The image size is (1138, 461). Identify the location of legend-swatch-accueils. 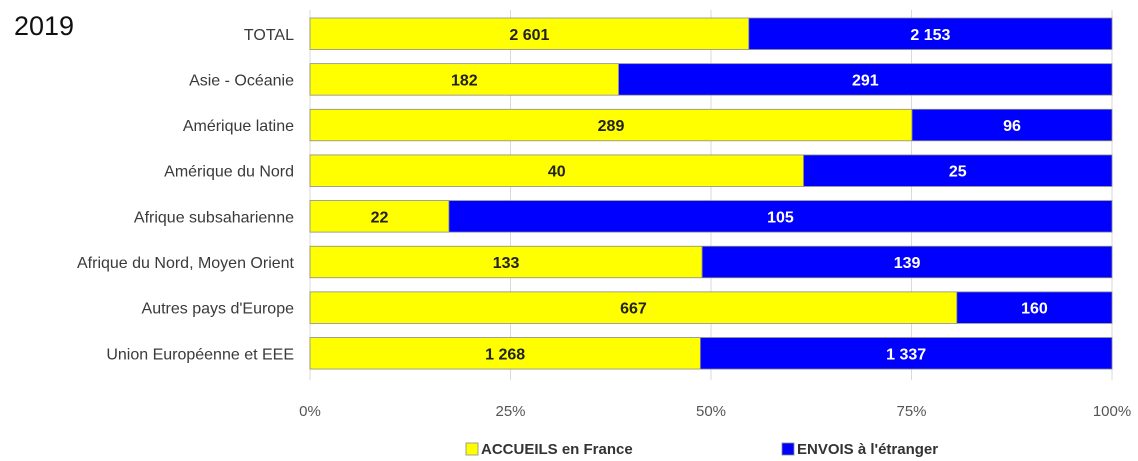
(472, 449).